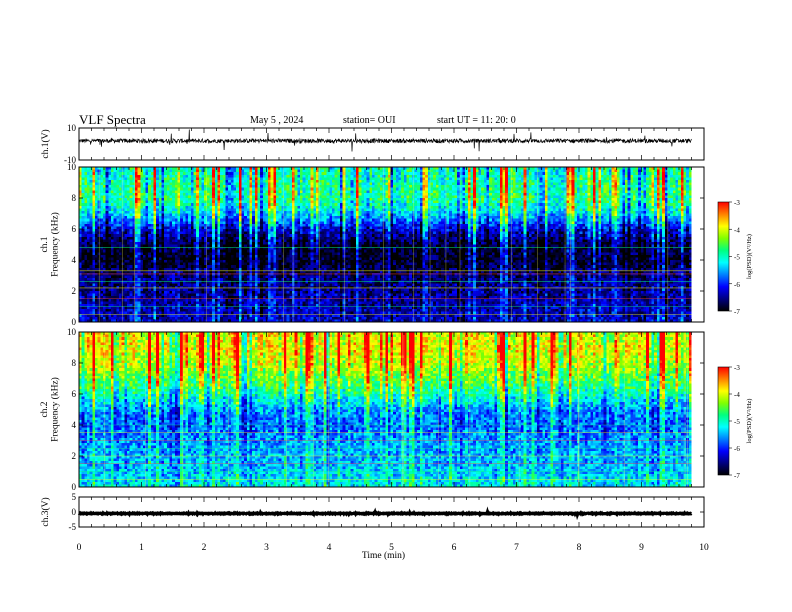 Image resolution: width=792 pixels, height=612 pixels. What do you see at coordinates (704, 548) in the screenshot?
I see `x-tick-label: 10` at bounding box center [704, 548].